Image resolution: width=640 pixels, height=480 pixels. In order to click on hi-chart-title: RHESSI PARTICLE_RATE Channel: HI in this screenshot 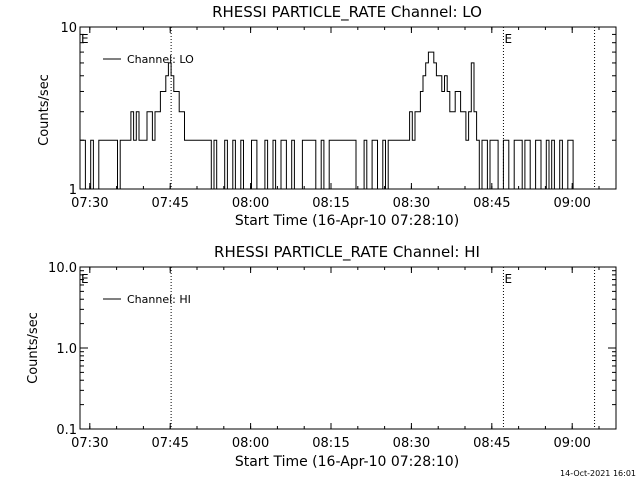, I will do `click(347, 252)`.